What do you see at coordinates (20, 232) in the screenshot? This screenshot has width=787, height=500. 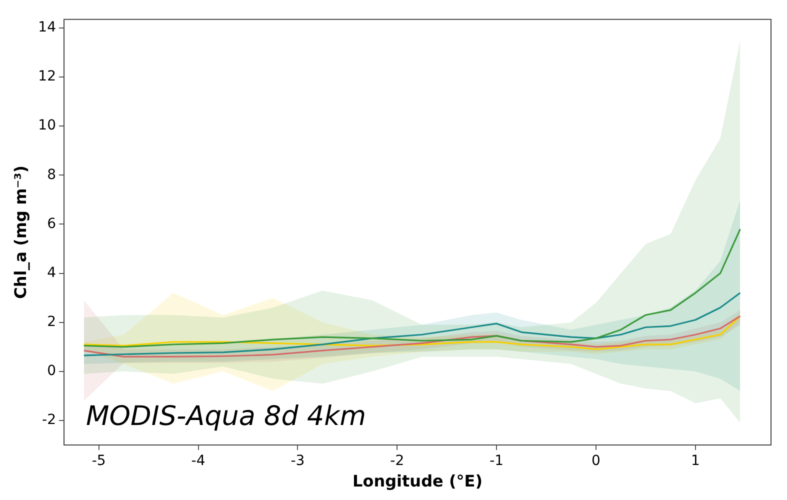 I see `y-axis-title: Chl_a (mg m⁻³)` at bounding box center [20, 232].